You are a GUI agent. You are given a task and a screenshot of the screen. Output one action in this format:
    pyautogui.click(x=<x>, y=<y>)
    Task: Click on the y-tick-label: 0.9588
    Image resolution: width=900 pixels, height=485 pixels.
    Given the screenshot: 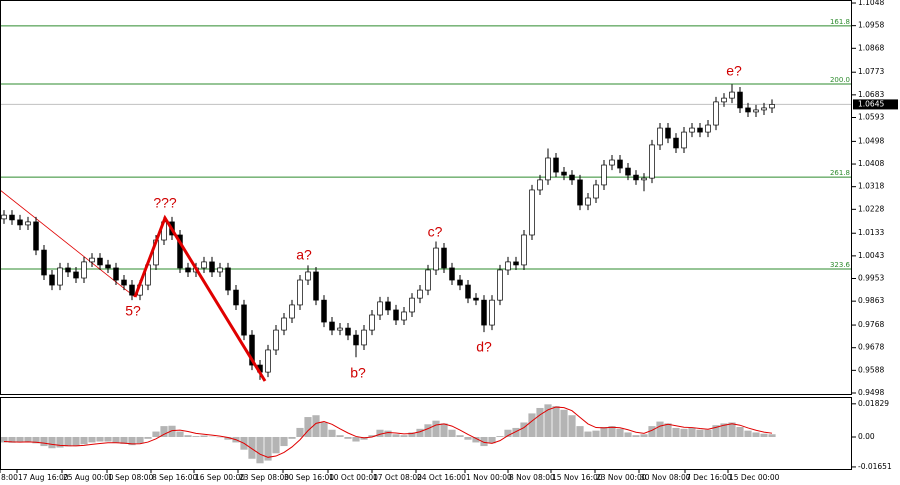 What is the action you would take?
    pyautogui.click(x=871, y=369)
    